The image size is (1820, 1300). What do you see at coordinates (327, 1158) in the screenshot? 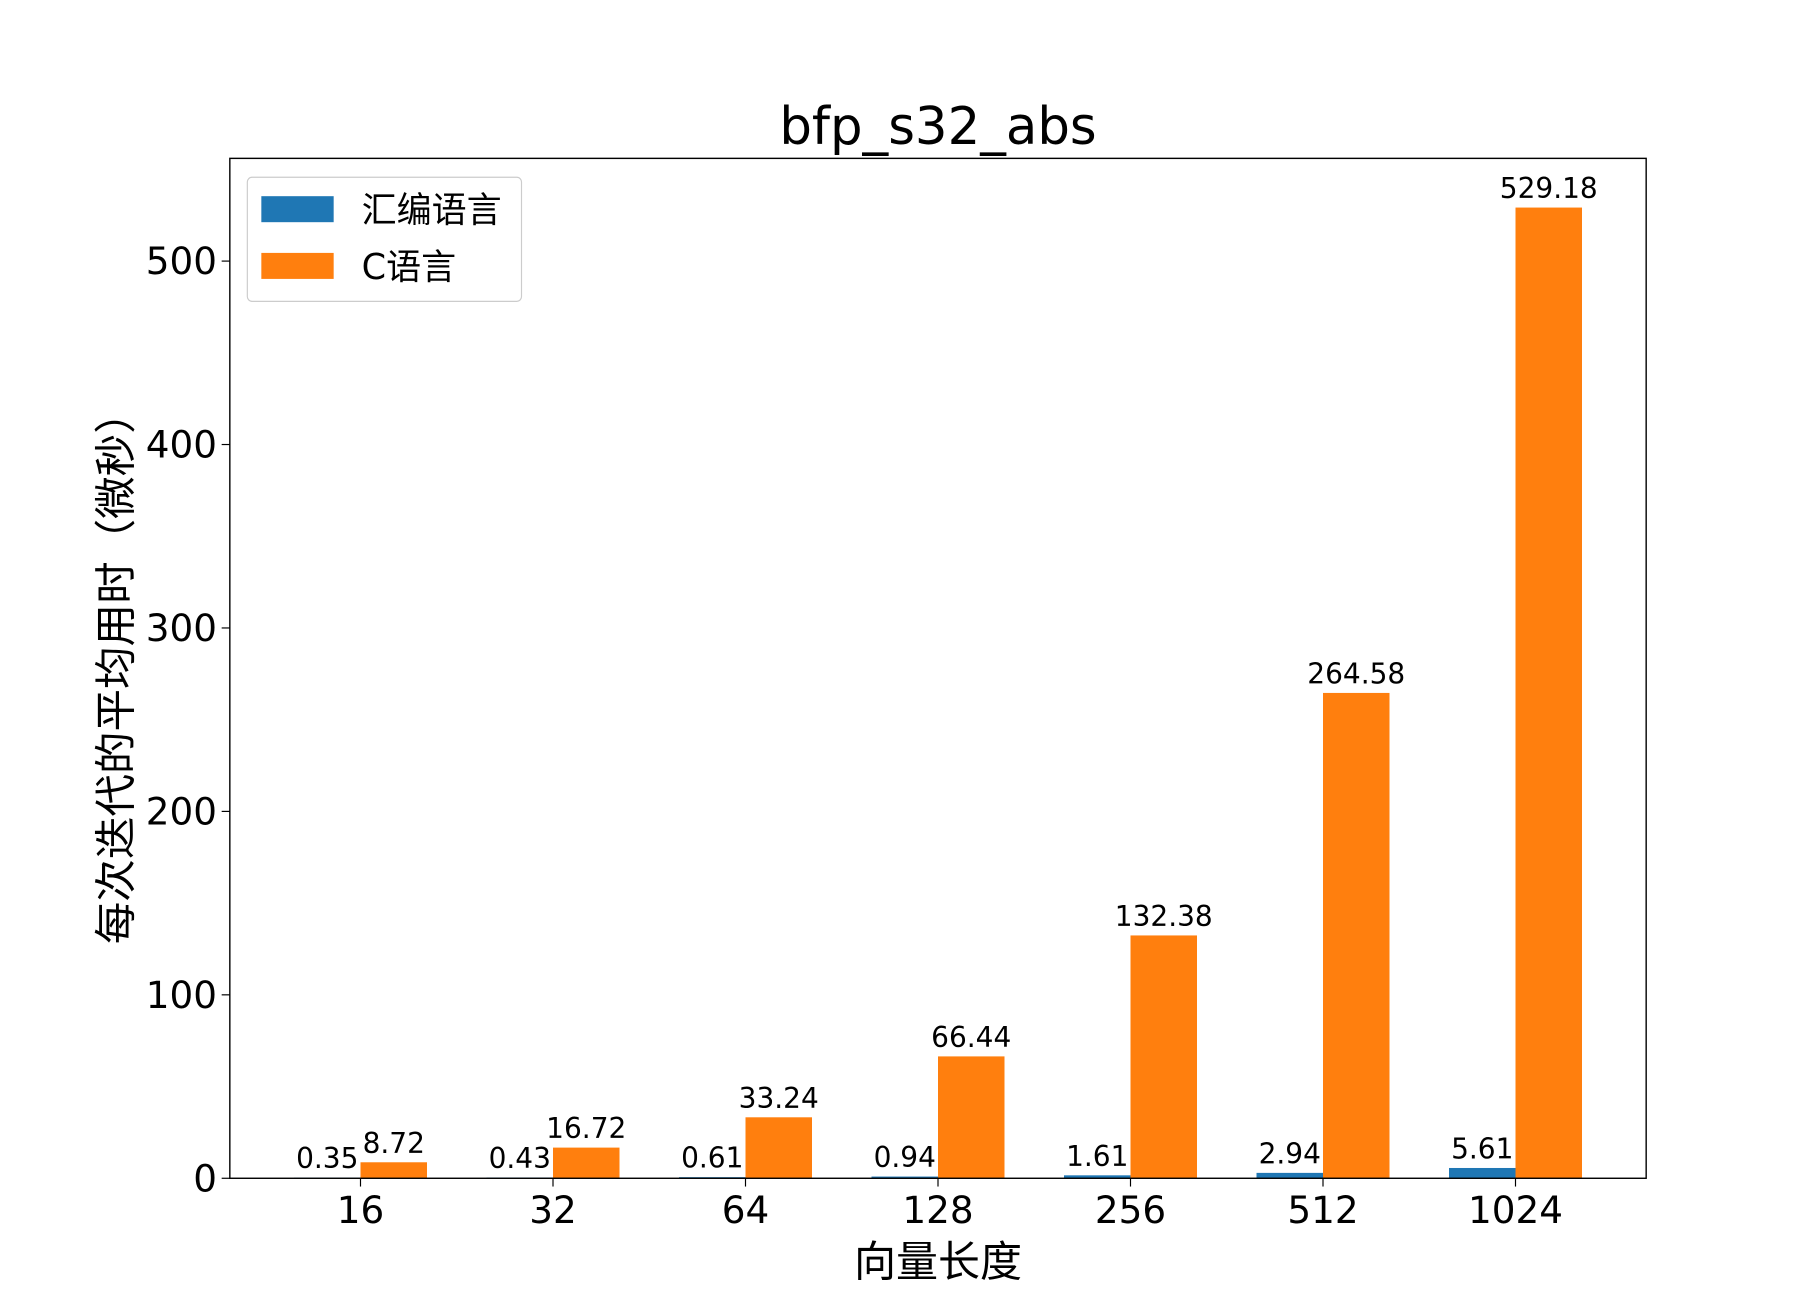
I see `data-label: 0.35` at bounding box center [327, 1158].